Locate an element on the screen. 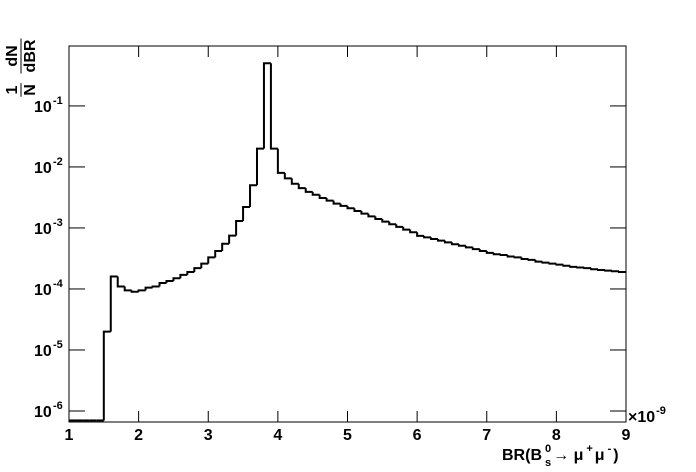 The width and height of the screenshot is (696, 472). x-tick-label: 6 is located at coordinates (417, 435).